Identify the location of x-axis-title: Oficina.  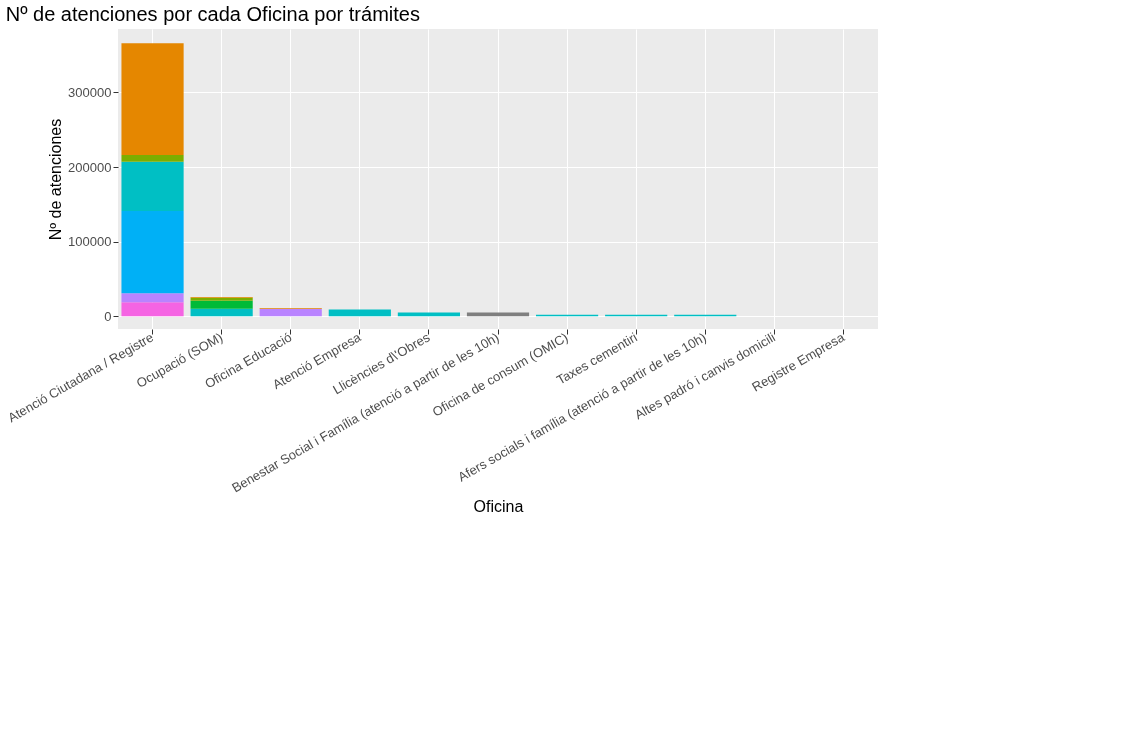
(498, 507).